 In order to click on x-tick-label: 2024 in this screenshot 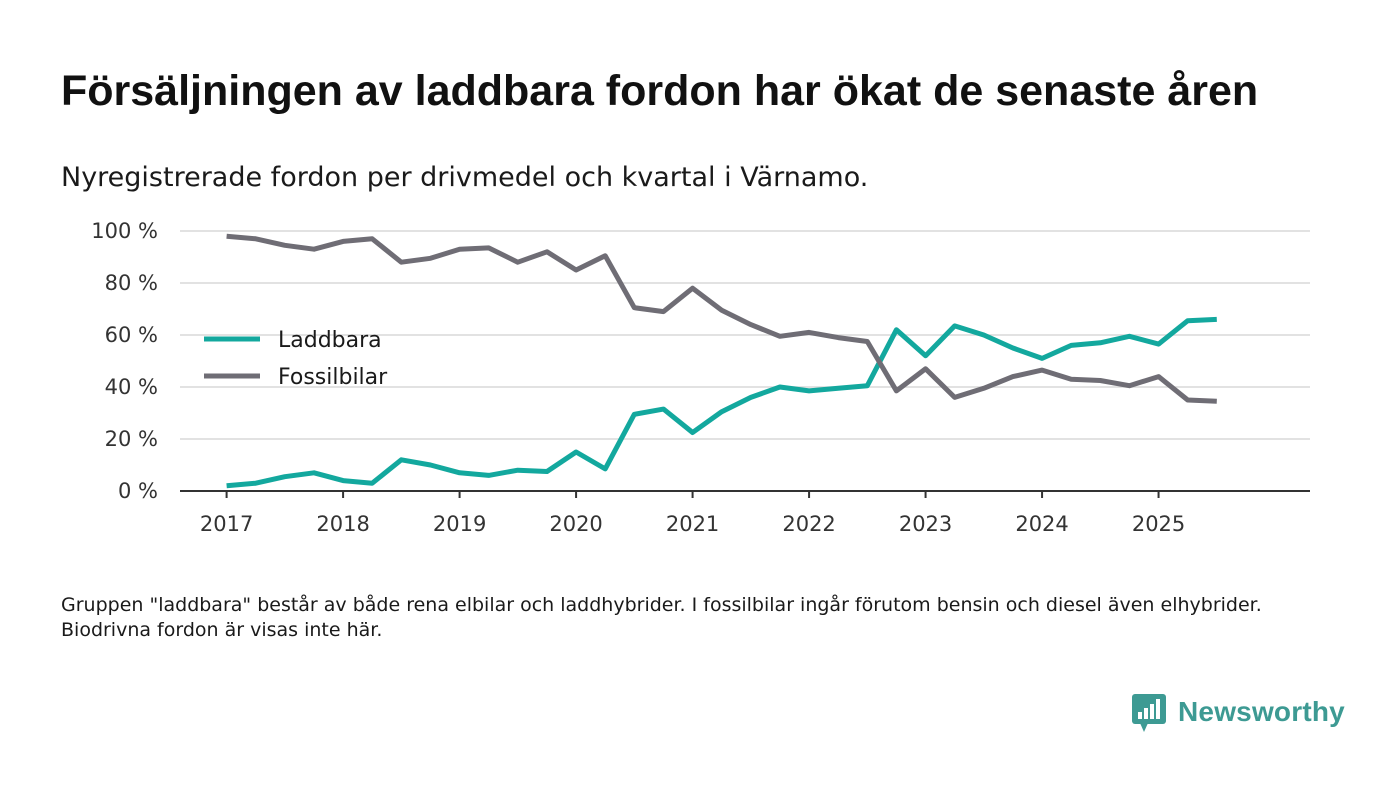, I will do `click(1041, 524)`.